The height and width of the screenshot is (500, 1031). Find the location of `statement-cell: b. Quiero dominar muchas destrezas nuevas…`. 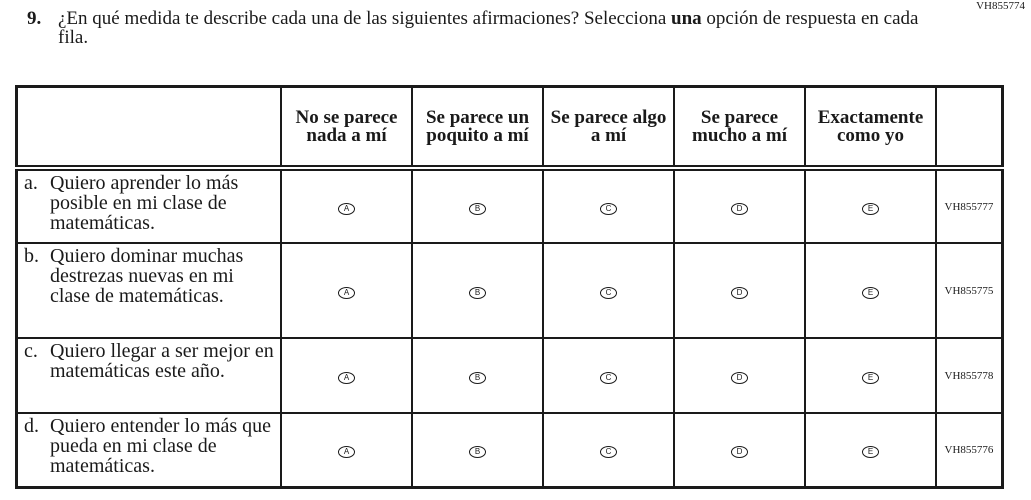

statement-cell: b. Quiero dominar muchas destrezas nuevas… is located at coordinates (148, 290).